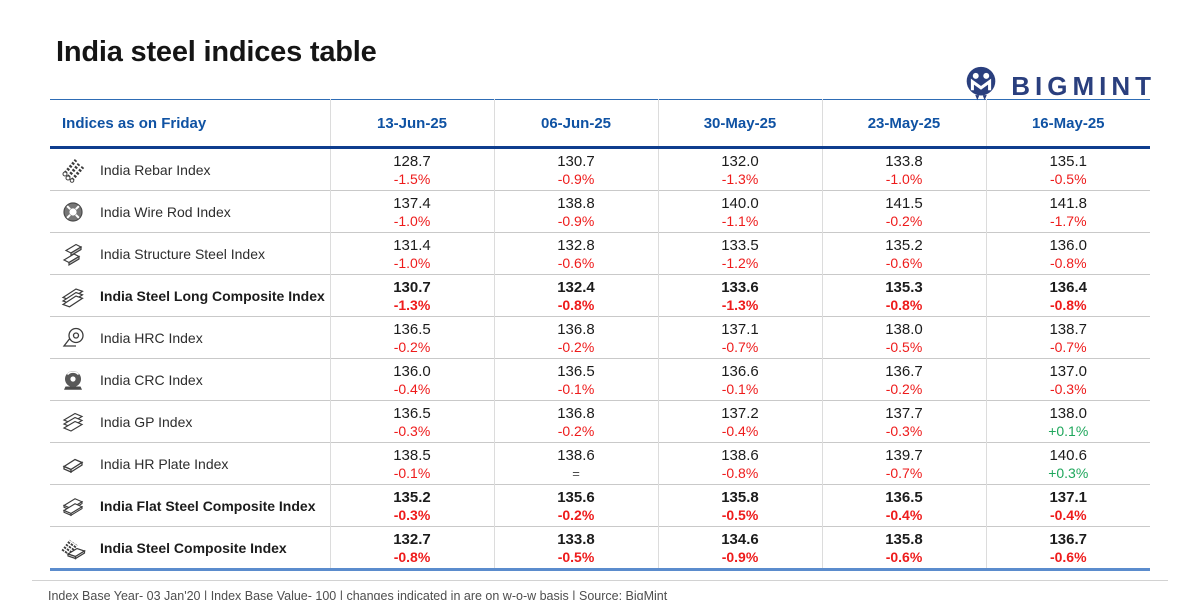 Image resolution: width=1200 pixels, height=600 pixels. Describe the element at coordinates (1068, 371) in the screenshot. I see `index-value: 137.0` at that location.